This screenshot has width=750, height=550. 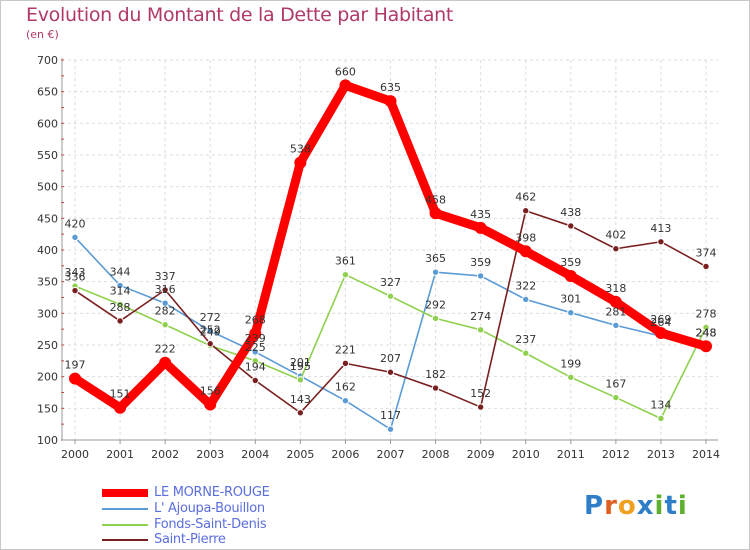 I want to click on legend-item: LE MORNE-ROUGE, so click(x=186, y=492).